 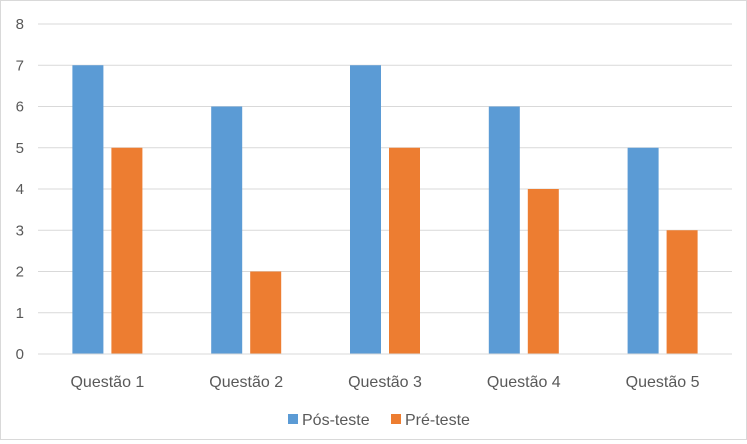 I want to click on x-tick-label: Questão 3, so click(x=385, y=382).